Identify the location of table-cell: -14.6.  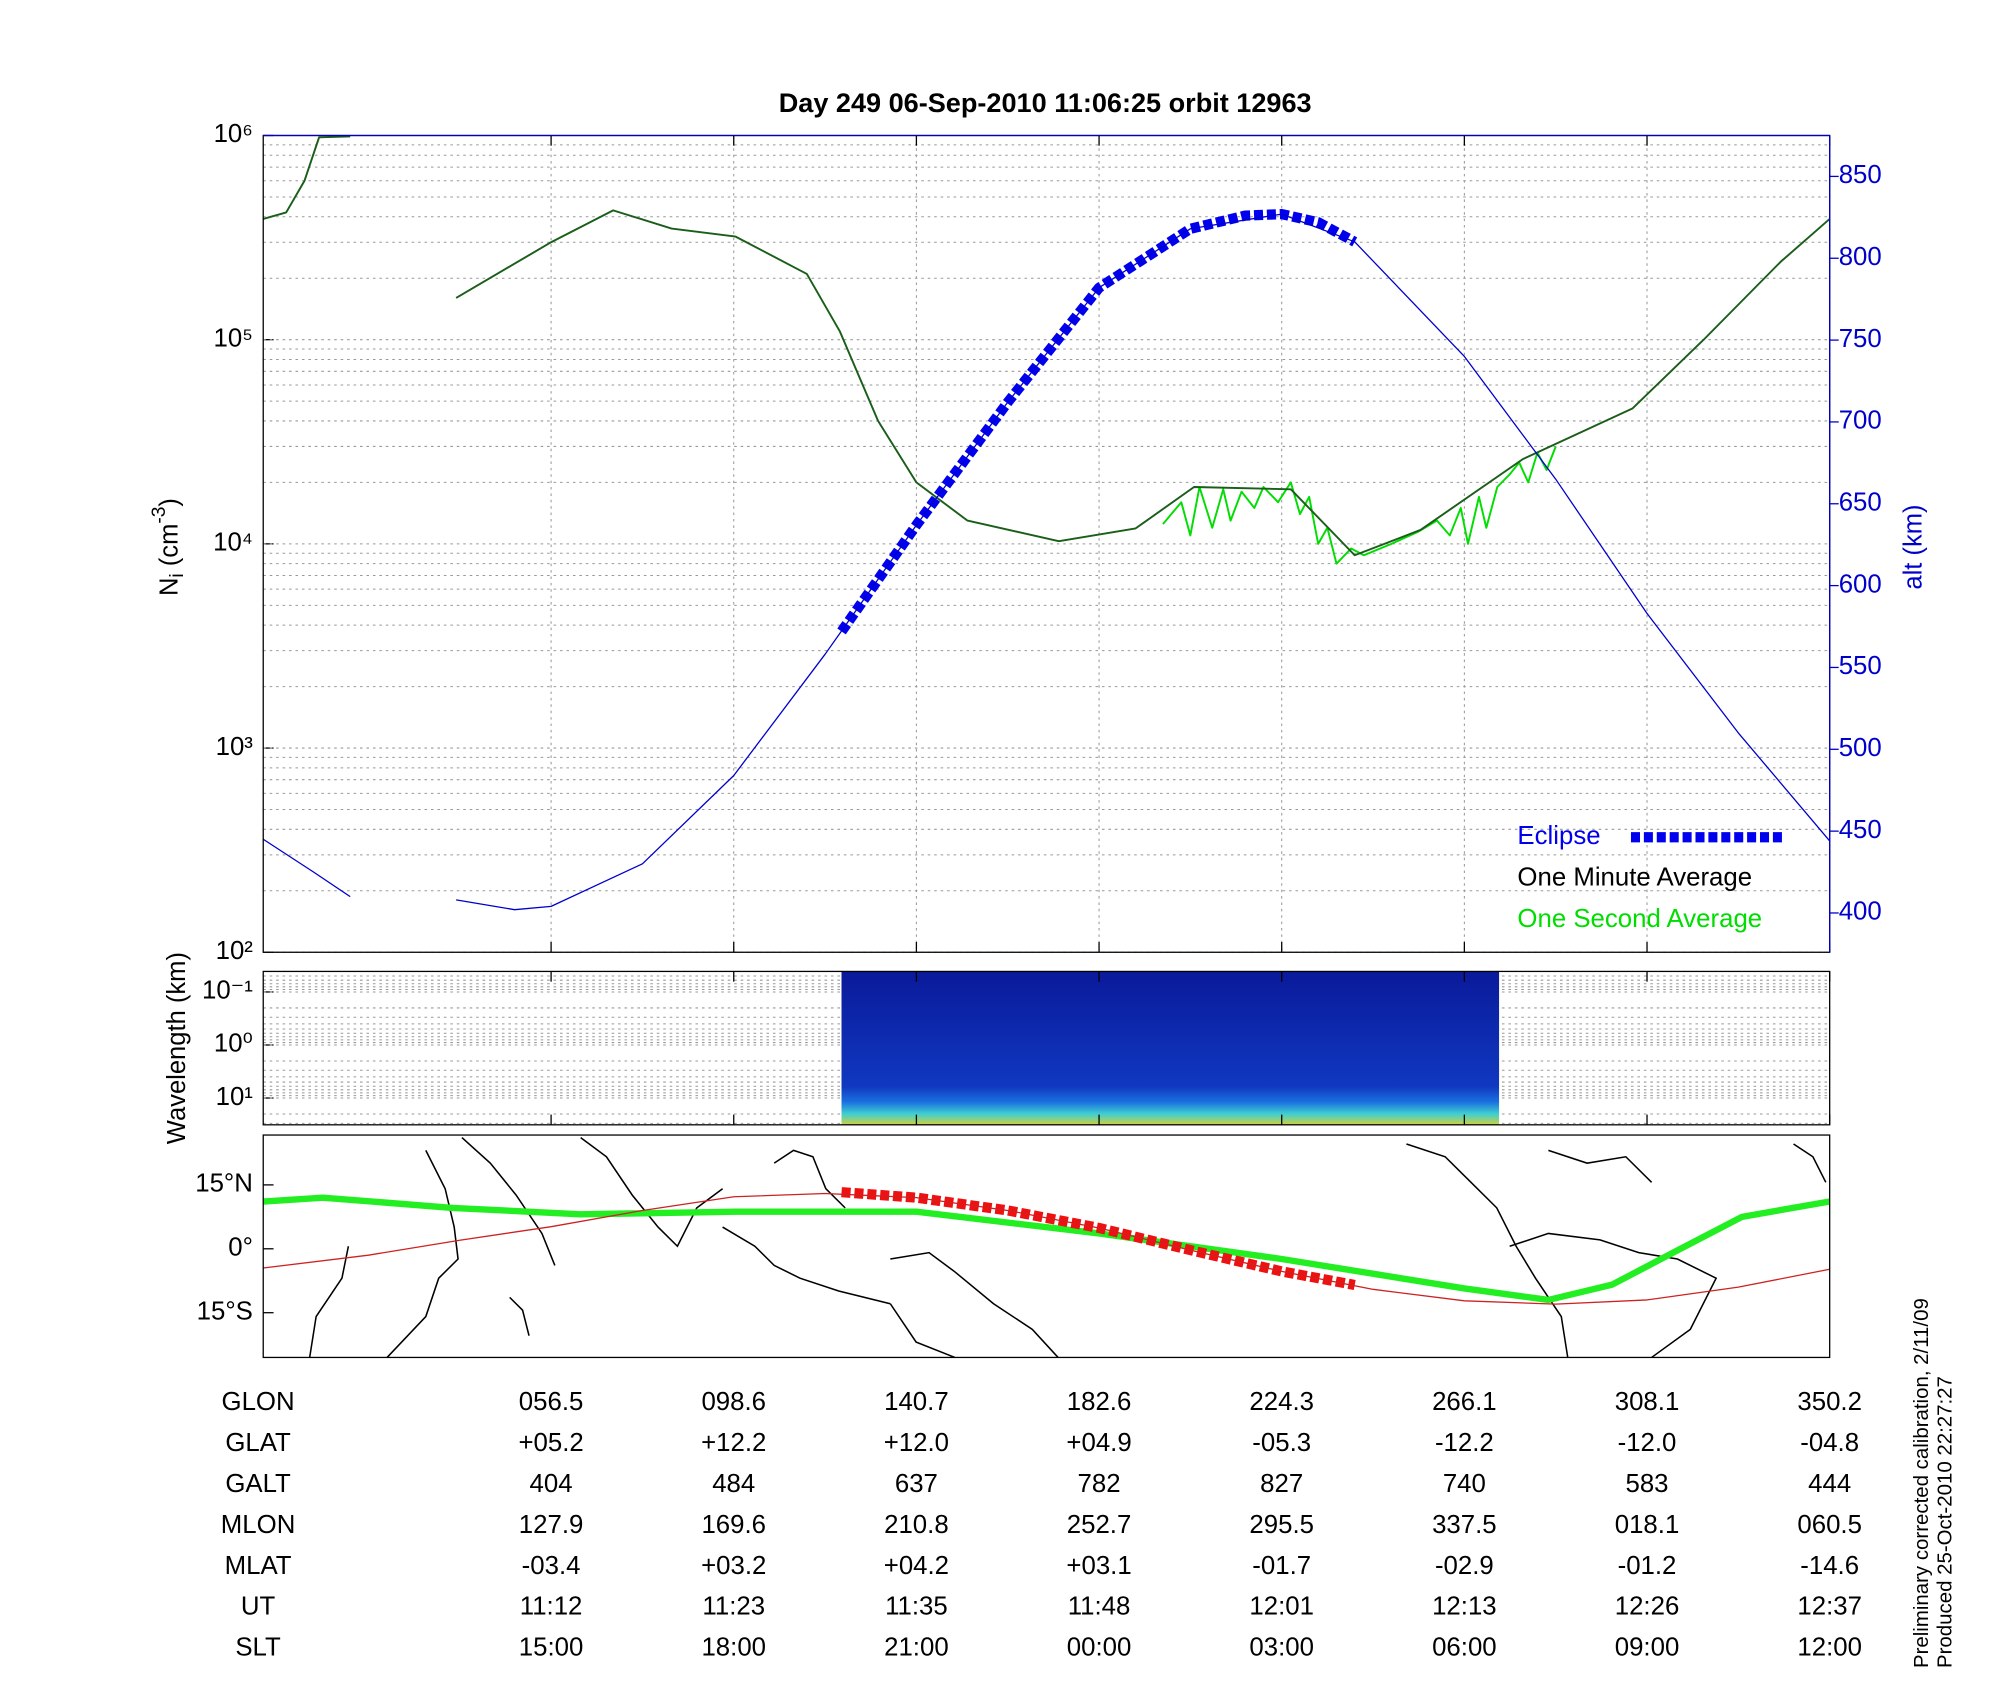
(1829, 1566).